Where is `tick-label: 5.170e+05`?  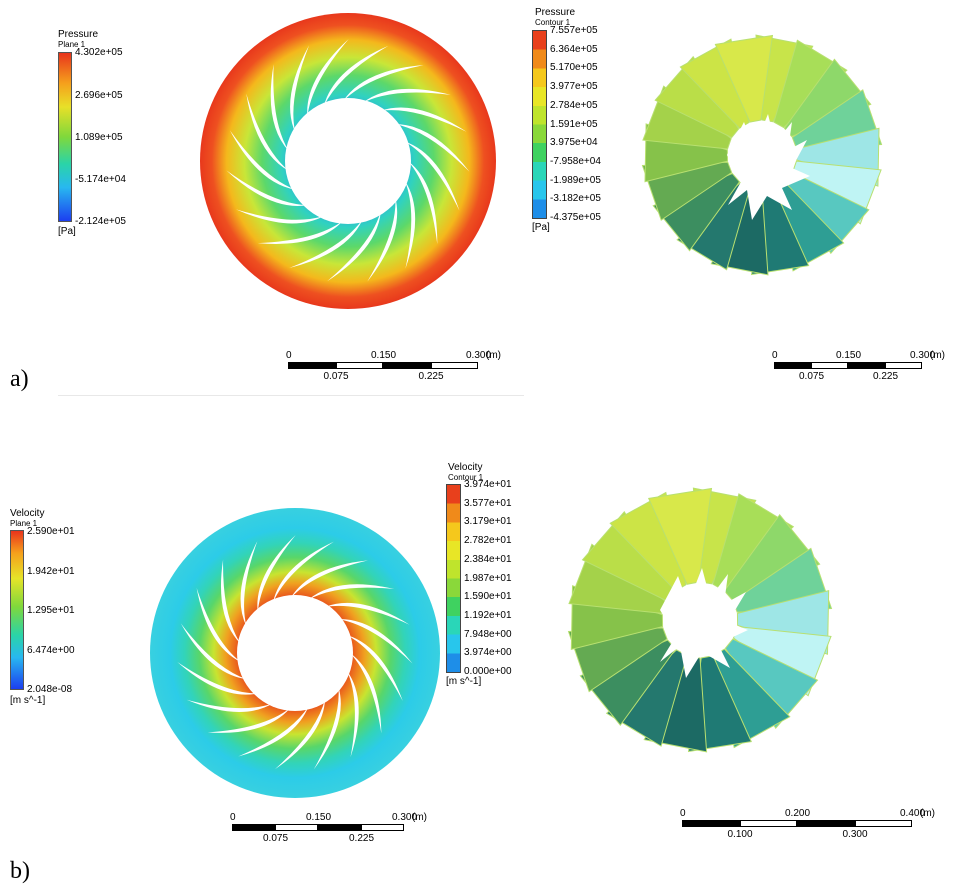
tick-label: 5.170e+05 is located at coordinates (574, 68).